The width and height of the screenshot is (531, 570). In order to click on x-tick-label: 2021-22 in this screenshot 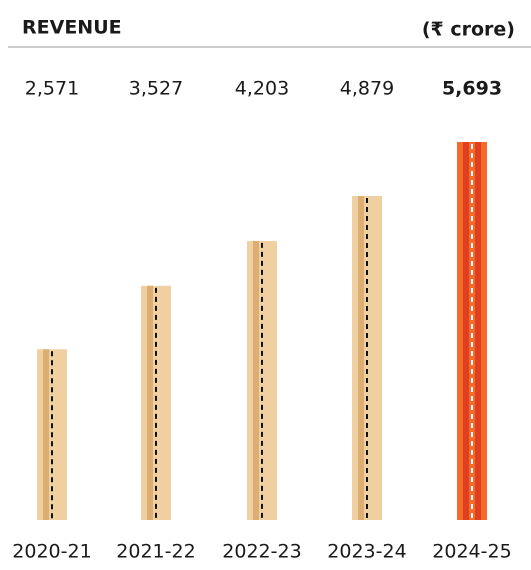, I will do `click(155, 552)`.